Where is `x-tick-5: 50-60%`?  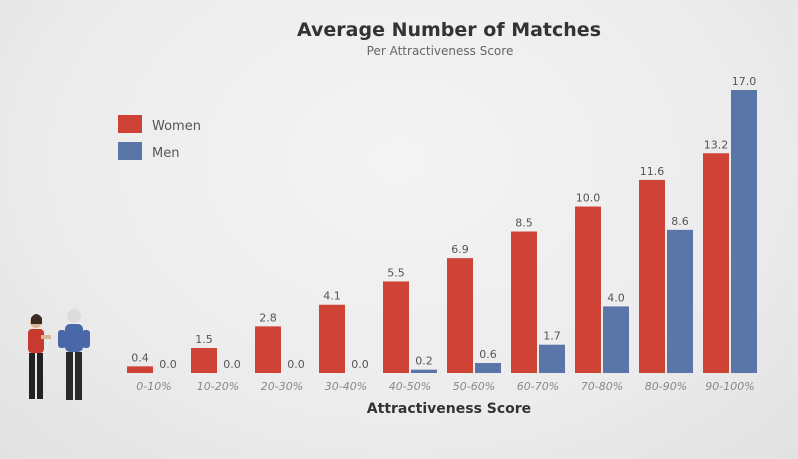
x-tick-5: 50-60% is located at coordinates (474, 386).